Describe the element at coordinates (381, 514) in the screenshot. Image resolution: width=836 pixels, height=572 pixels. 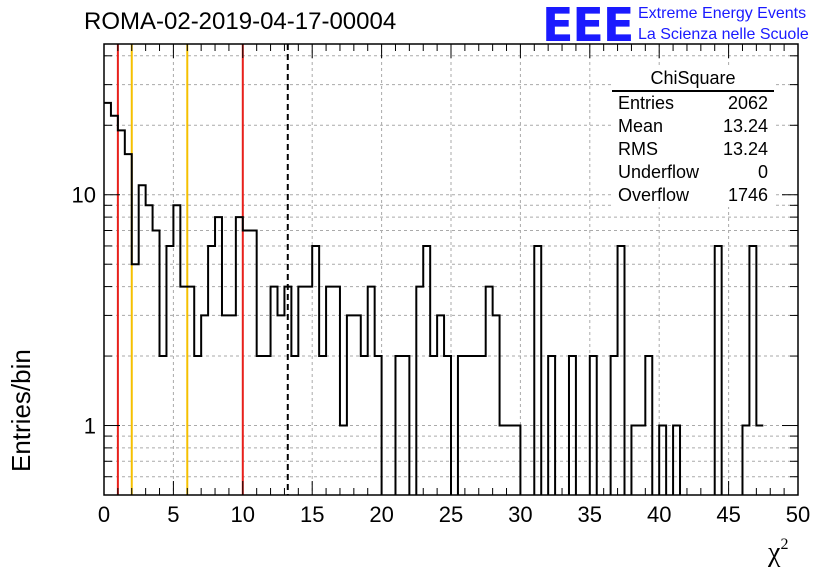
I see `x-tick-label: 20` at that location.